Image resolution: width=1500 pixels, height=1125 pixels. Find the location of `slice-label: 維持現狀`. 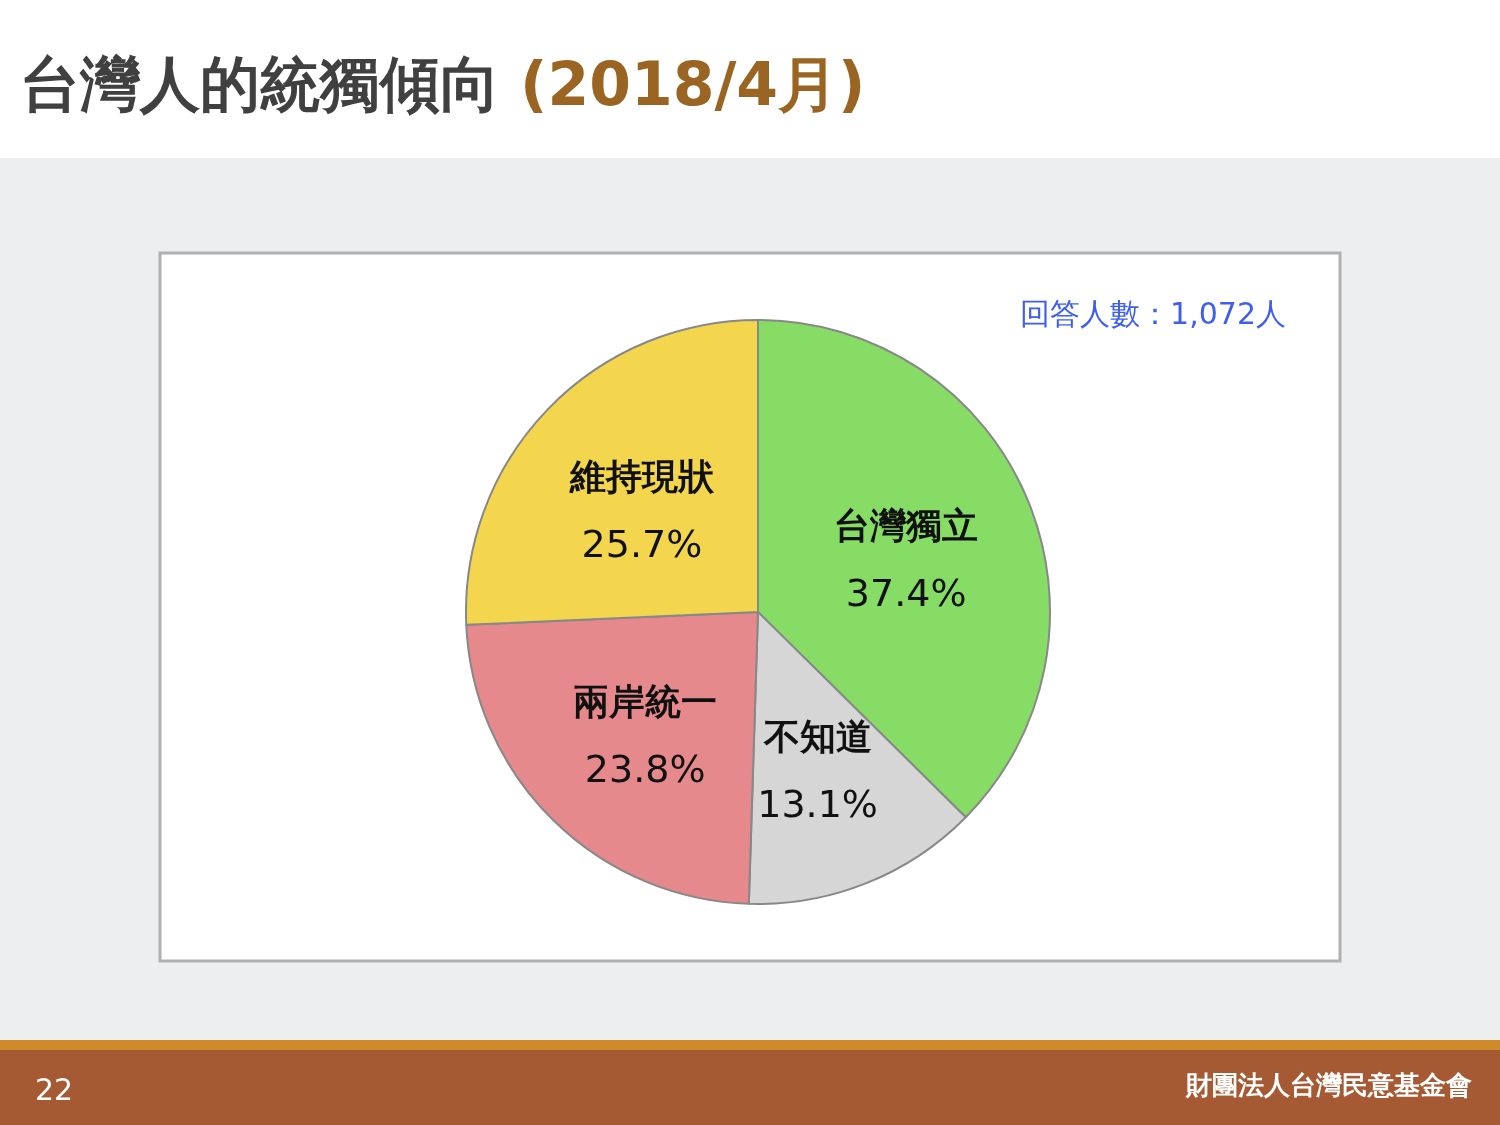

slice-label: 維持現狀 is located at coordinates (641, 476).